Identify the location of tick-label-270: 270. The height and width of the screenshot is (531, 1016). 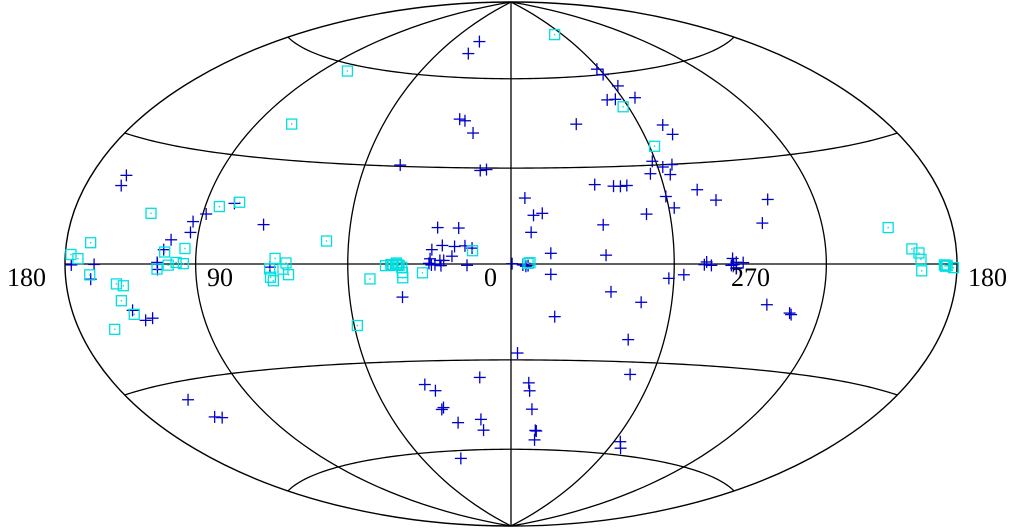
(750, 277).